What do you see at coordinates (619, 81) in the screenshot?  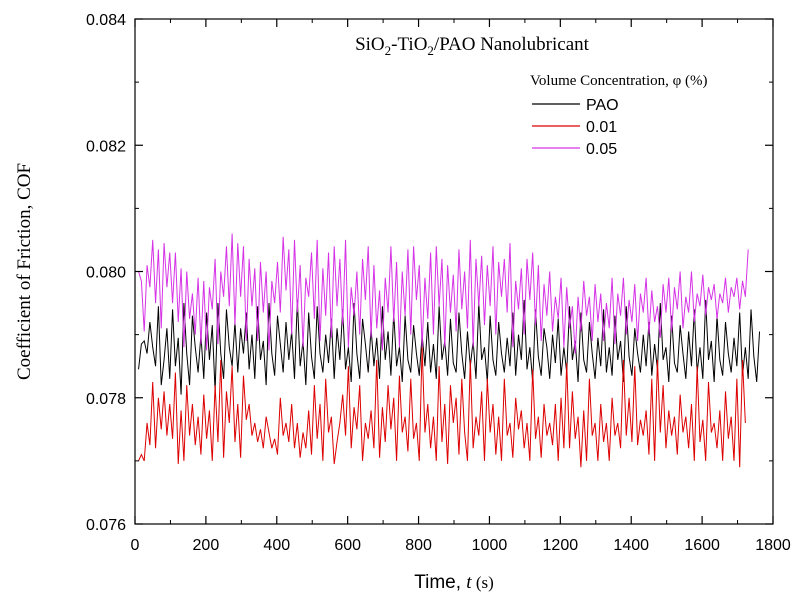 I see `legend-title: Volume Concentration, φ (%)` at bounding box center [619, 81].